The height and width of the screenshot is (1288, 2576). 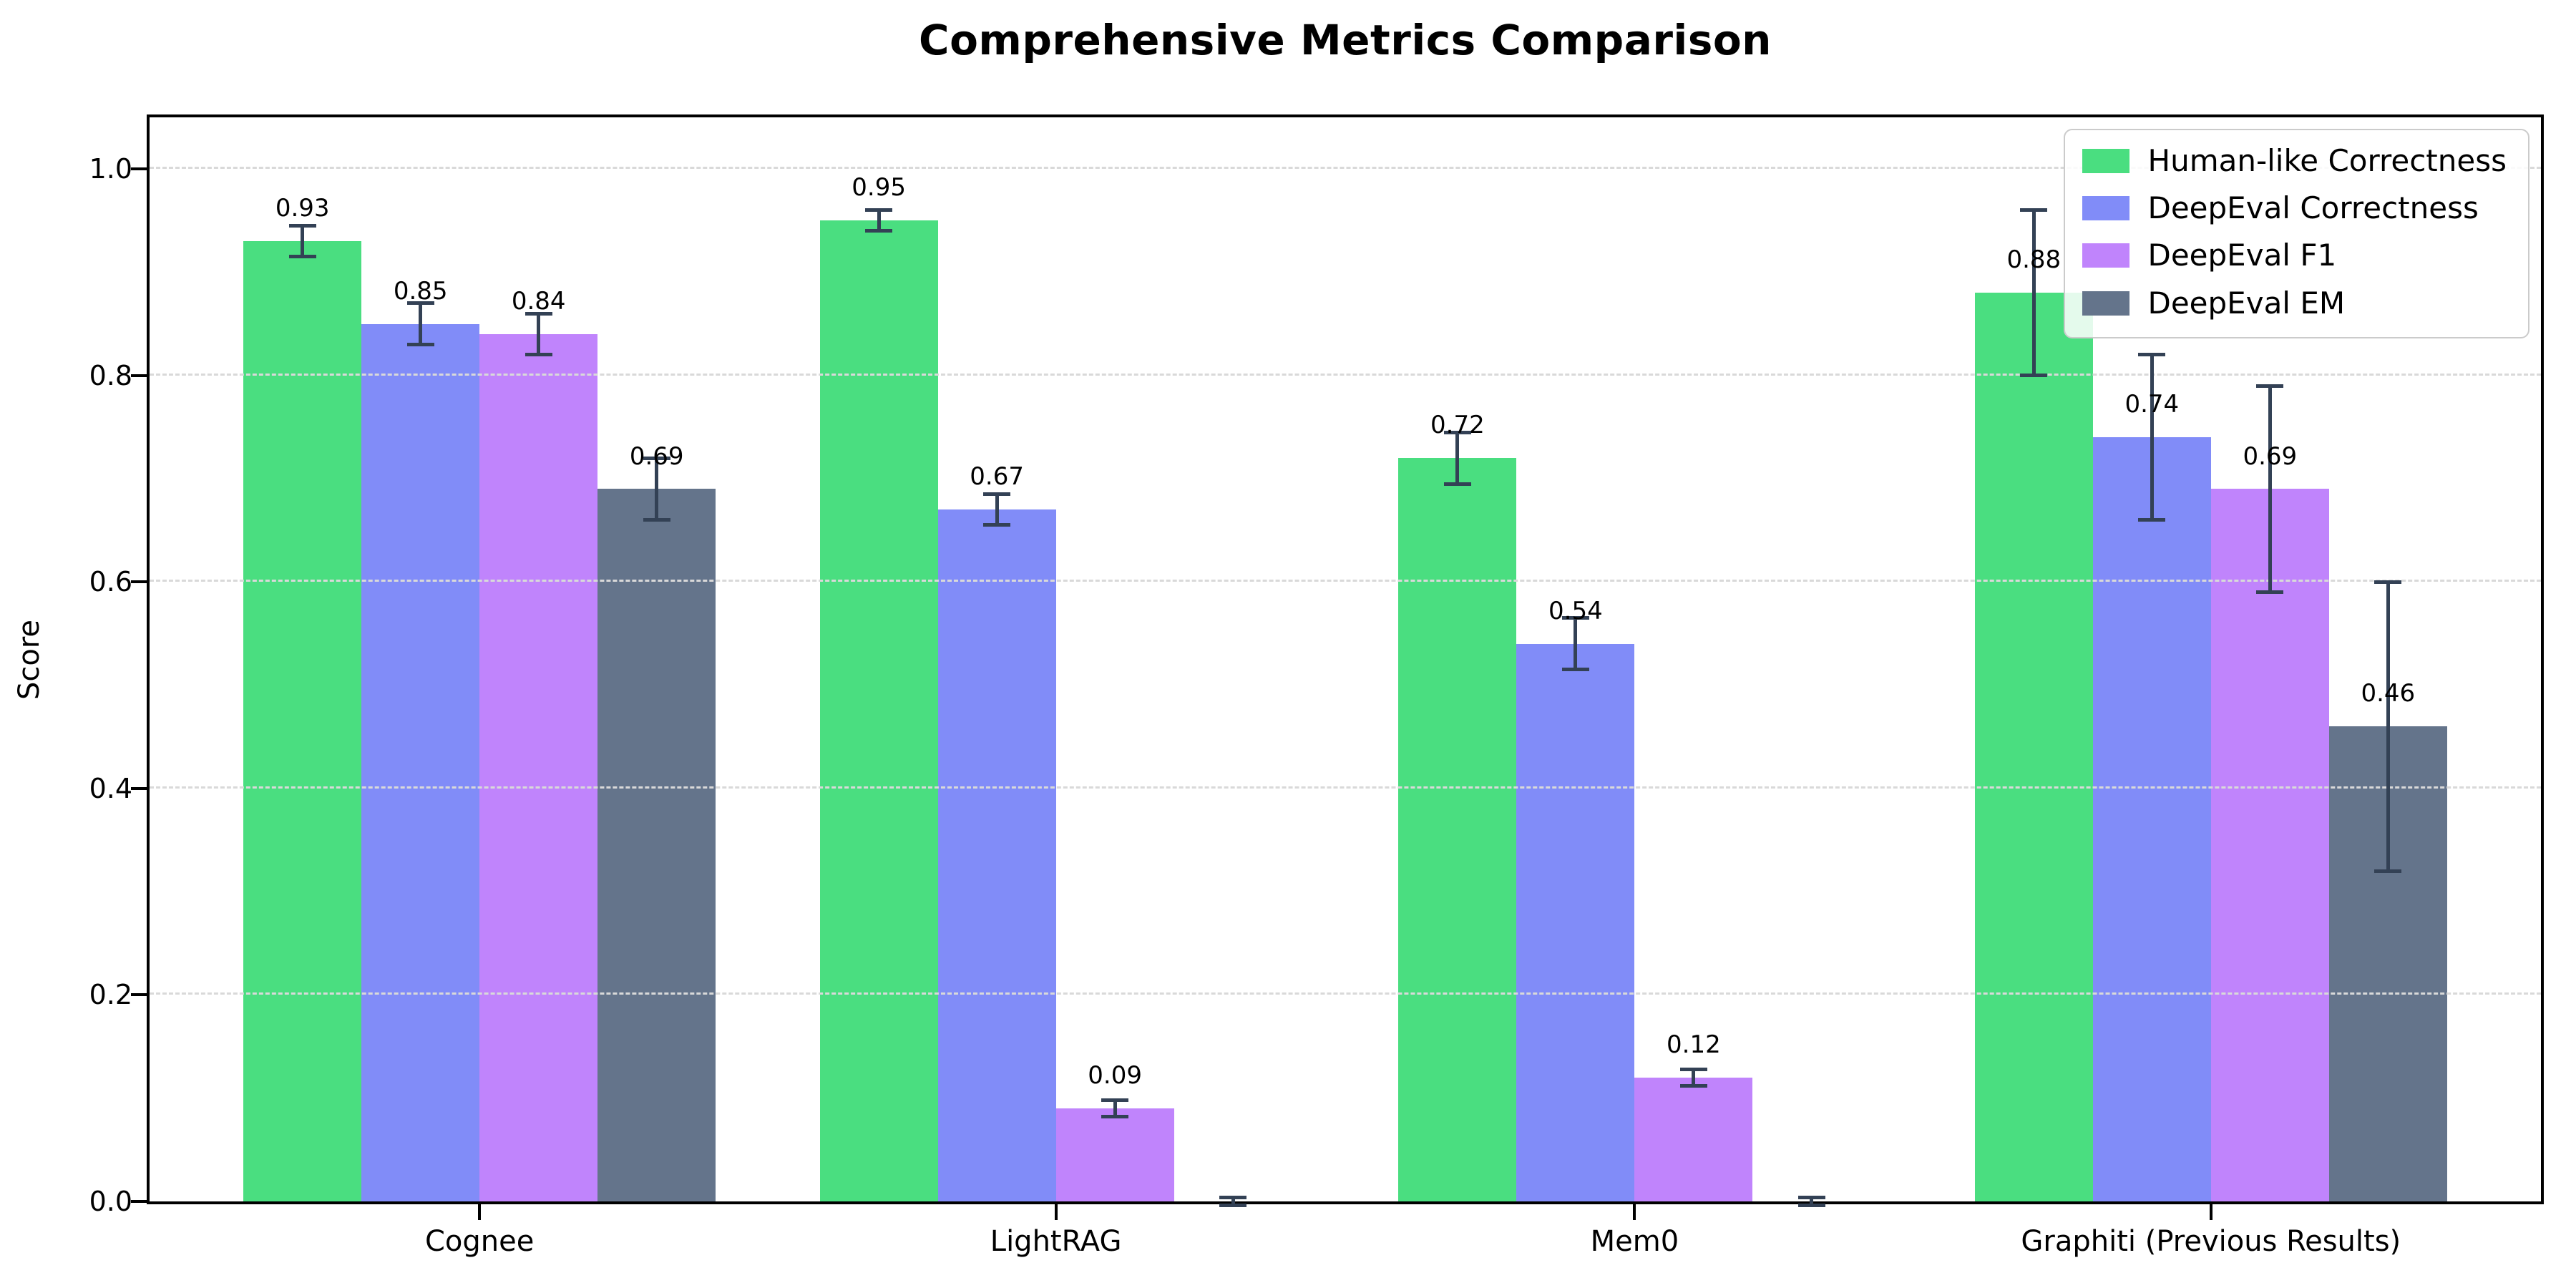 I want to click on legend-item: DeepEval Correctness, so click(x=2294, y=208).